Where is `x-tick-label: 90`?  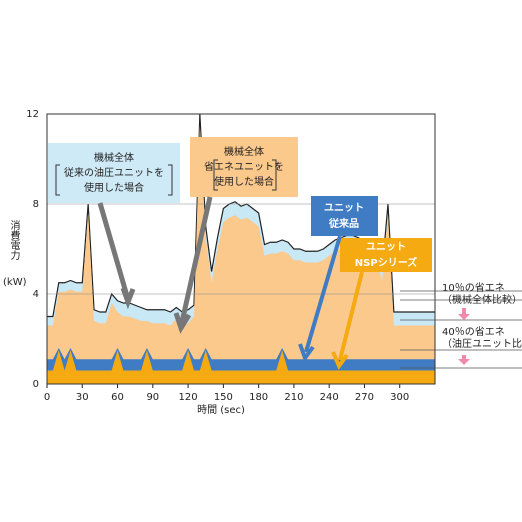
x-tick-label: 90 is located at coordinates (152, 397).